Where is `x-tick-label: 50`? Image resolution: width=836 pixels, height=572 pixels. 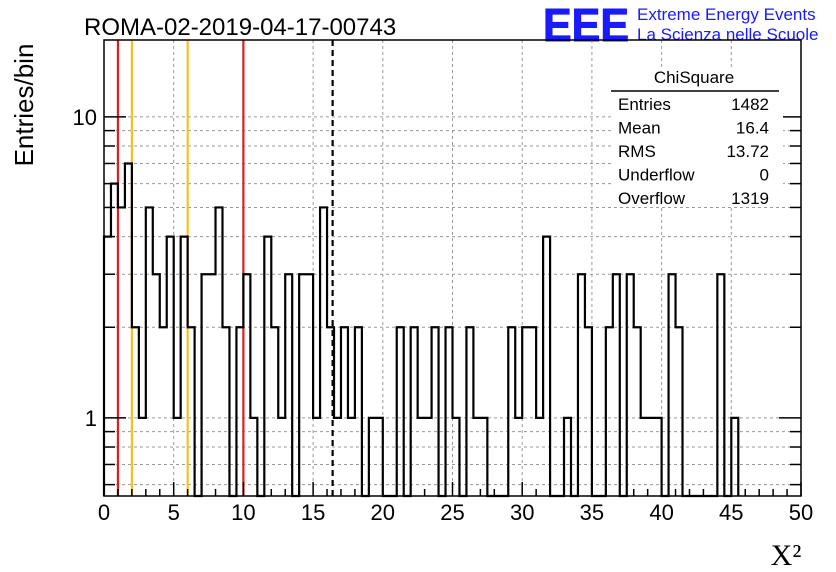 x-tick-label: 50 is located at coordinates (801, 512).